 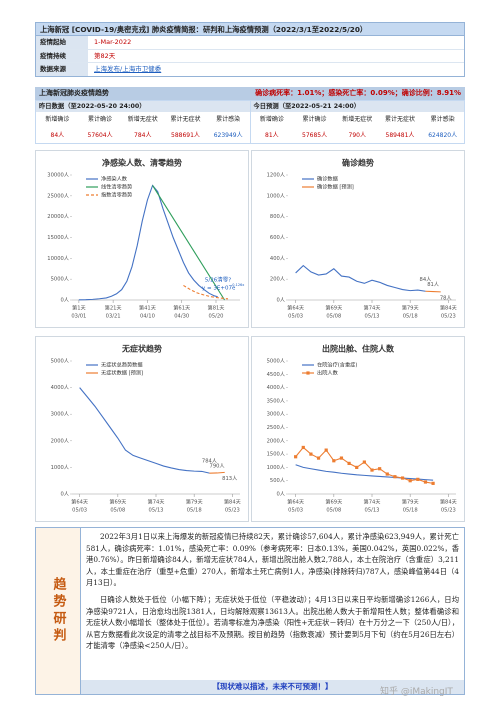 What do you see at coordinates (358, 136) in the screenshot?
I see `stat-value-row: 81人 57685人 790人 589481人 624820人` at bounding box center [358, 136].